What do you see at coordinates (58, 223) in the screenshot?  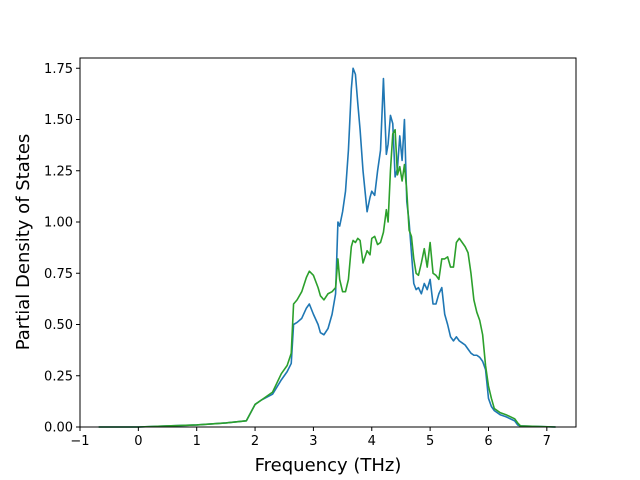 I see `y-tick-label: 1.00` at bounding box center [58, 223].